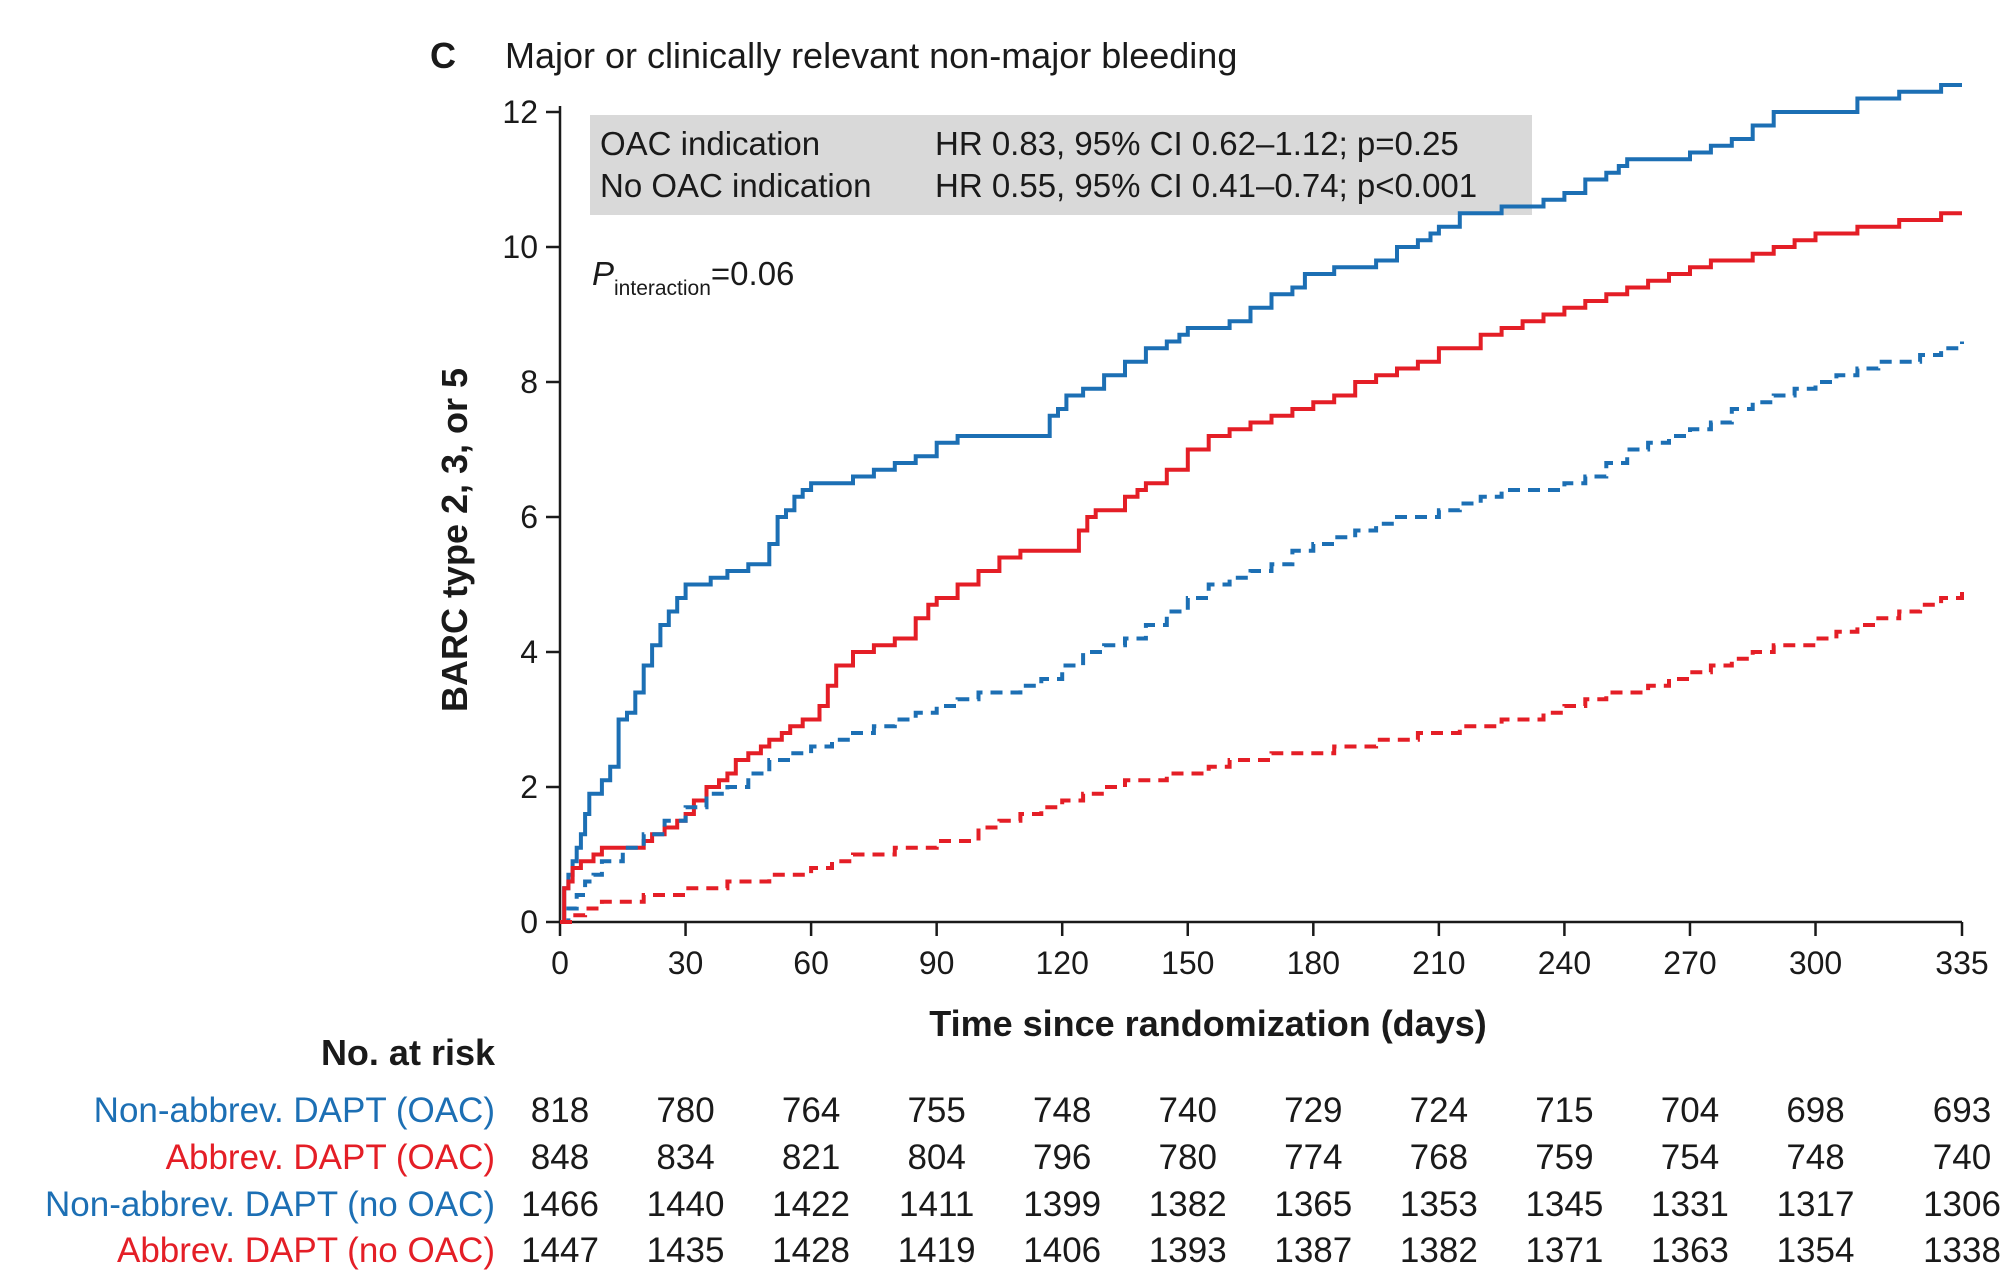 This screenshot has height=1272, width=2000. I want to click on risk-cell: 1331, so click(1690, 1204).